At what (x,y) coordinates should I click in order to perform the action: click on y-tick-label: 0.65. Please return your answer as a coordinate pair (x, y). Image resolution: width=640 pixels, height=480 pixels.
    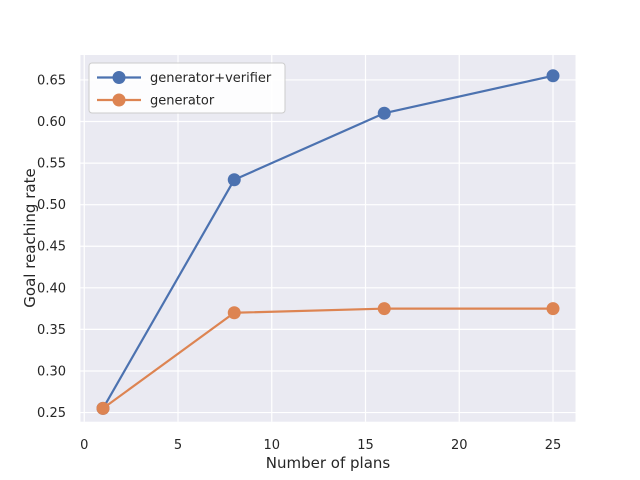
    Looking at the image, I should click on (51, 80).